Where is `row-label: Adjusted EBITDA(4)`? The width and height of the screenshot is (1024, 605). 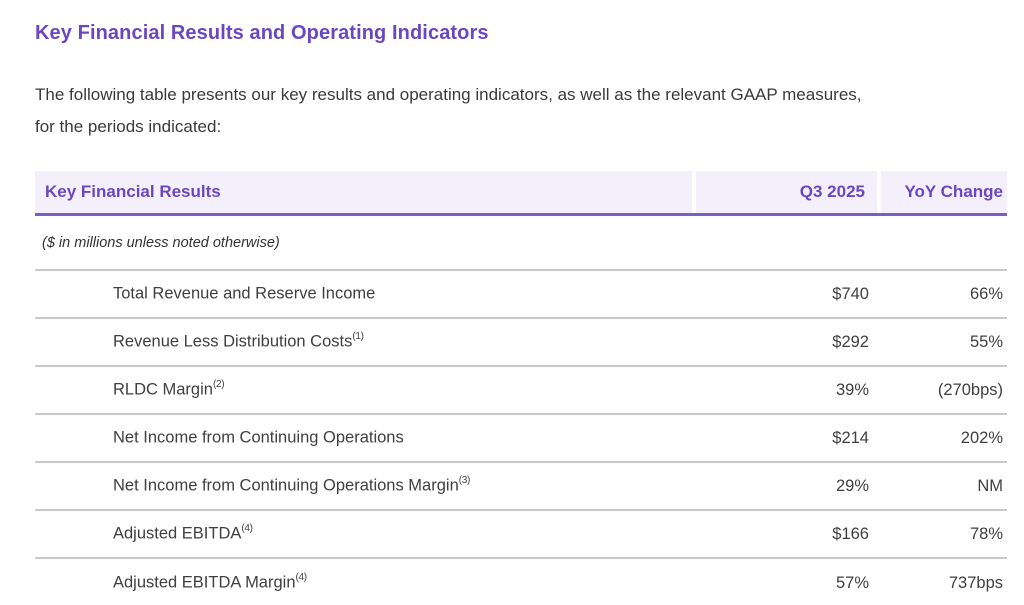
row-label: Adjusted EBITDA(4) is located at coordinates (367, 533).